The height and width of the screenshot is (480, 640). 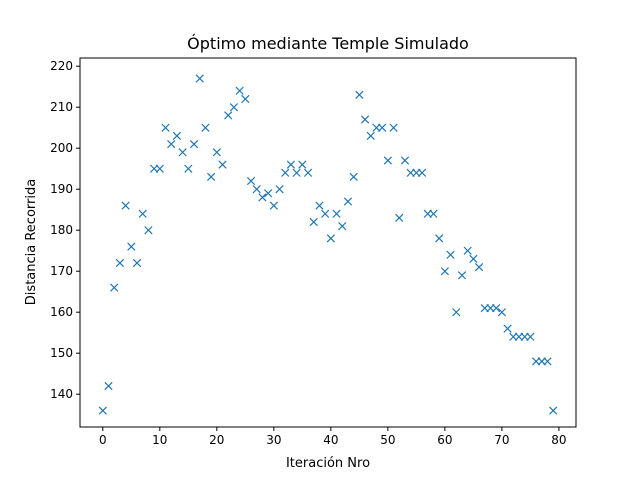 What do you see at coordinates (61, 66) in the screenshot?
I see `y-tick-label: 220` at bounding box center [61, 66].